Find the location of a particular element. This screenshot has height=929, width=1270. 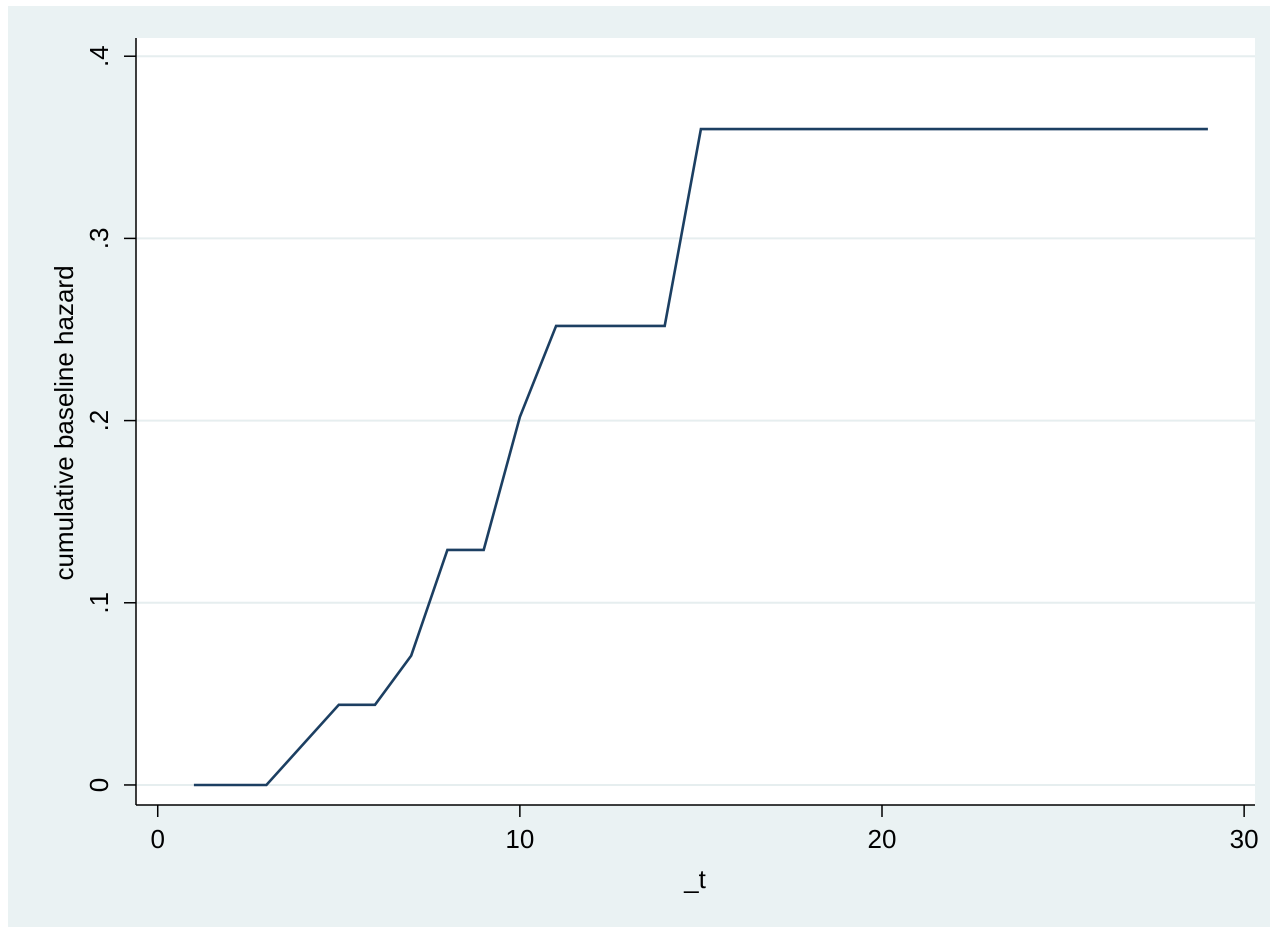

y-tick-label: .2 is located at coordinates (99, 421).